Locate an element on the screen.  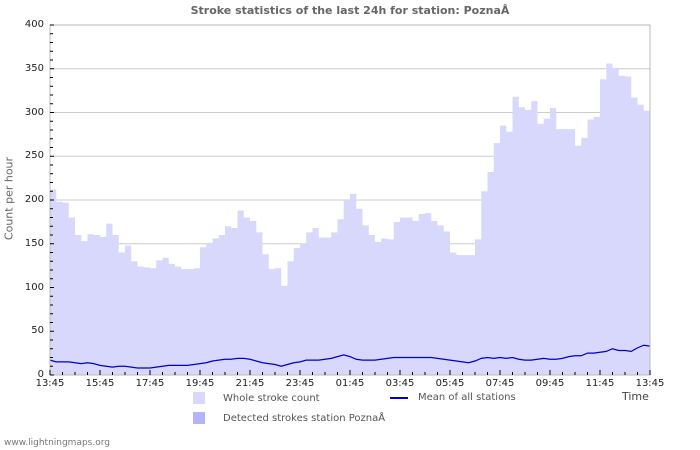
y-tick: 350 is located at coordinates (34, 68).